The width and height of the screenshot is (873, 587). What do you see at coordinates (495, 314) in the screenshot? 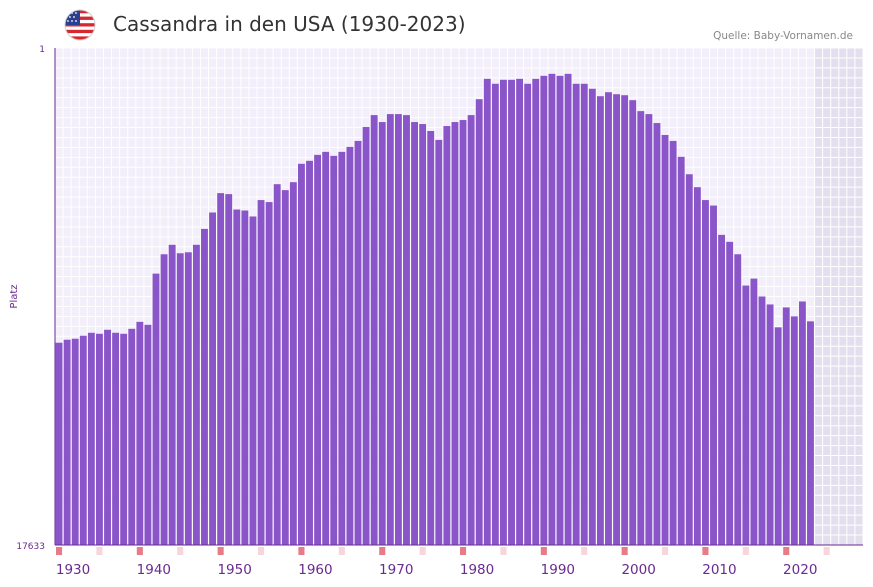
I see `bar-1983` at bounding box center [495, 314].